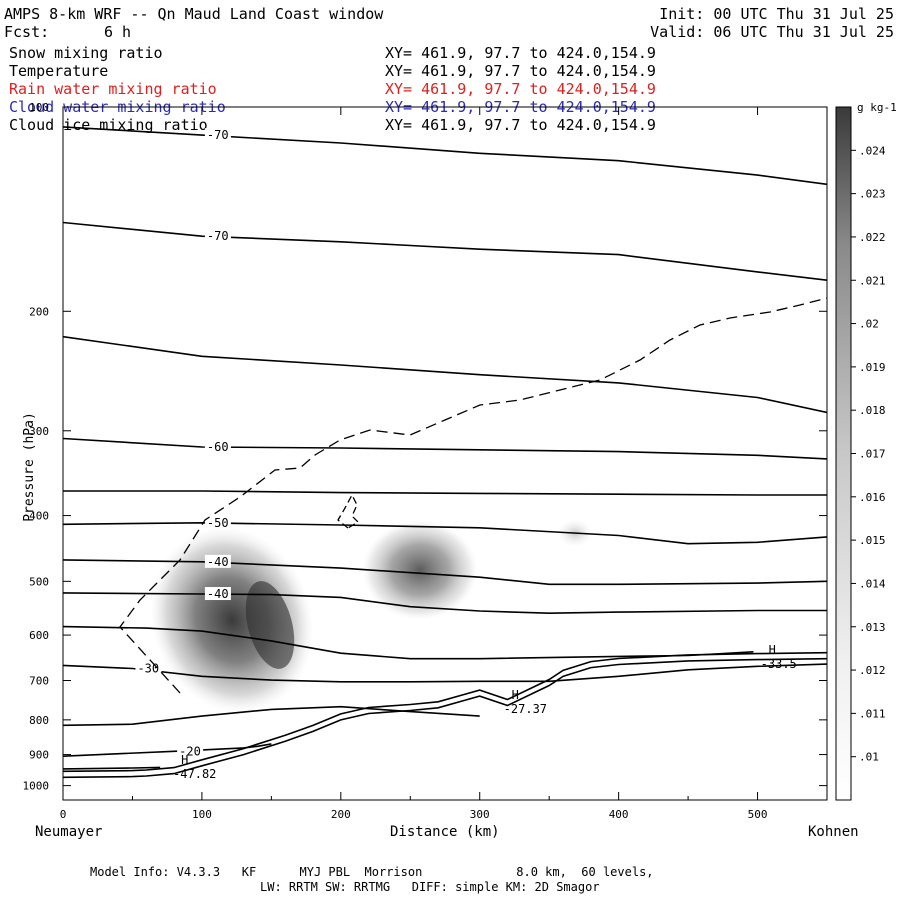 The image size is (900, 900). I want to click on x-tick-label: 300, so click(480, 814).